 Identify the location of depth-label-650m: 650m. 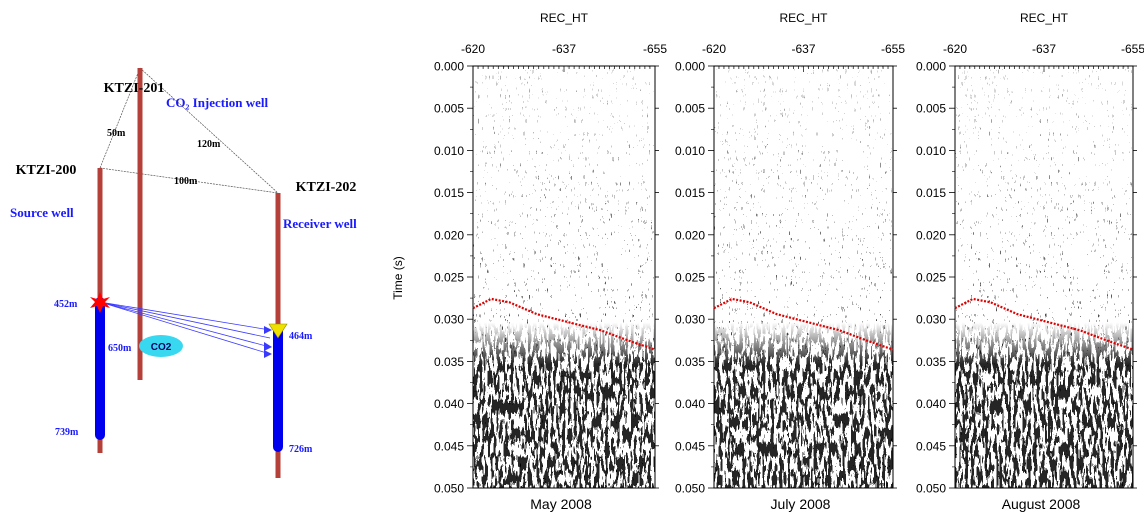
(120, 348).